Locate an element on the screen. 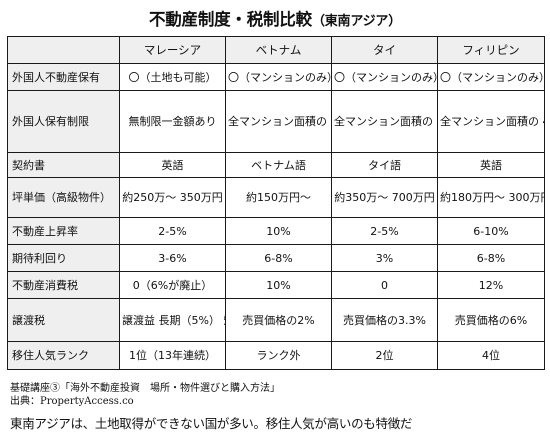 The width and height of the screenshot is (550, 437). column-header-vietnam: ベトナム is located at coordinates (278, 50).